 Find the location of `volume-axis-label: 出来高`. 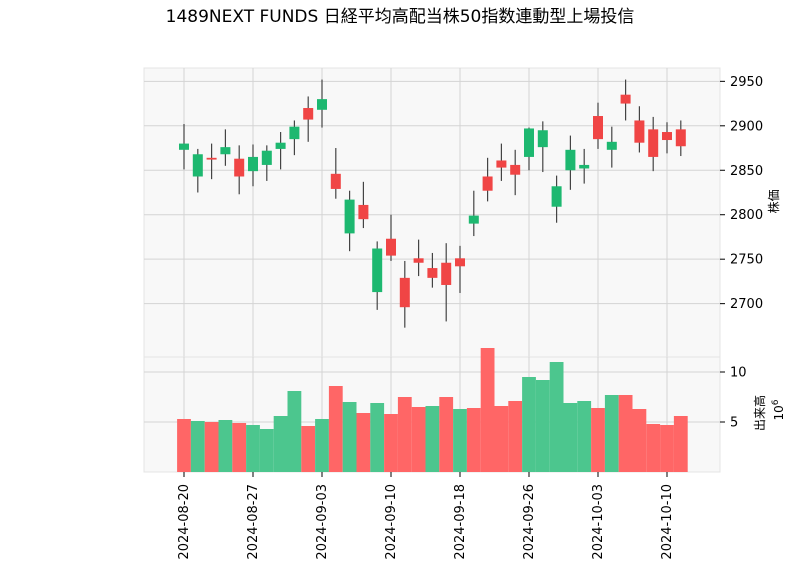

volume-axis-label: 出来高 is located at coordinates (759, 413).